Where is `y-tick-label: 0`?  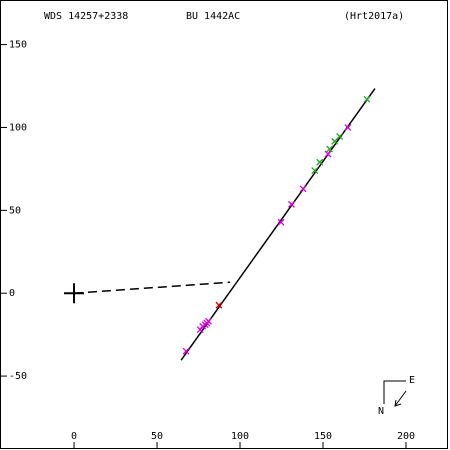
y-tick-label: 0 is located at coordinates (12, 293).